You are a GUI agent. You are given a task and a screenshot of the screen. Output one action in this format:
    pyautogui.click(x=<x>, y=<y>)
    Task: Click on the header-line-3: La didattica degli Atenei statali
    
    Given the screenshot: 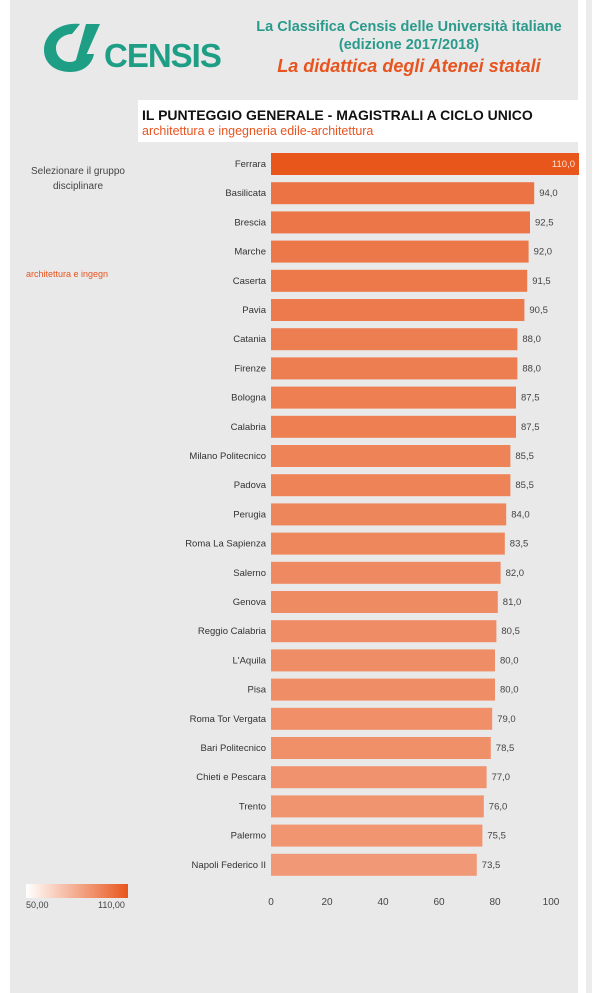 What is the action you would take?
    pyautogui.click(x=409, y=66)
    